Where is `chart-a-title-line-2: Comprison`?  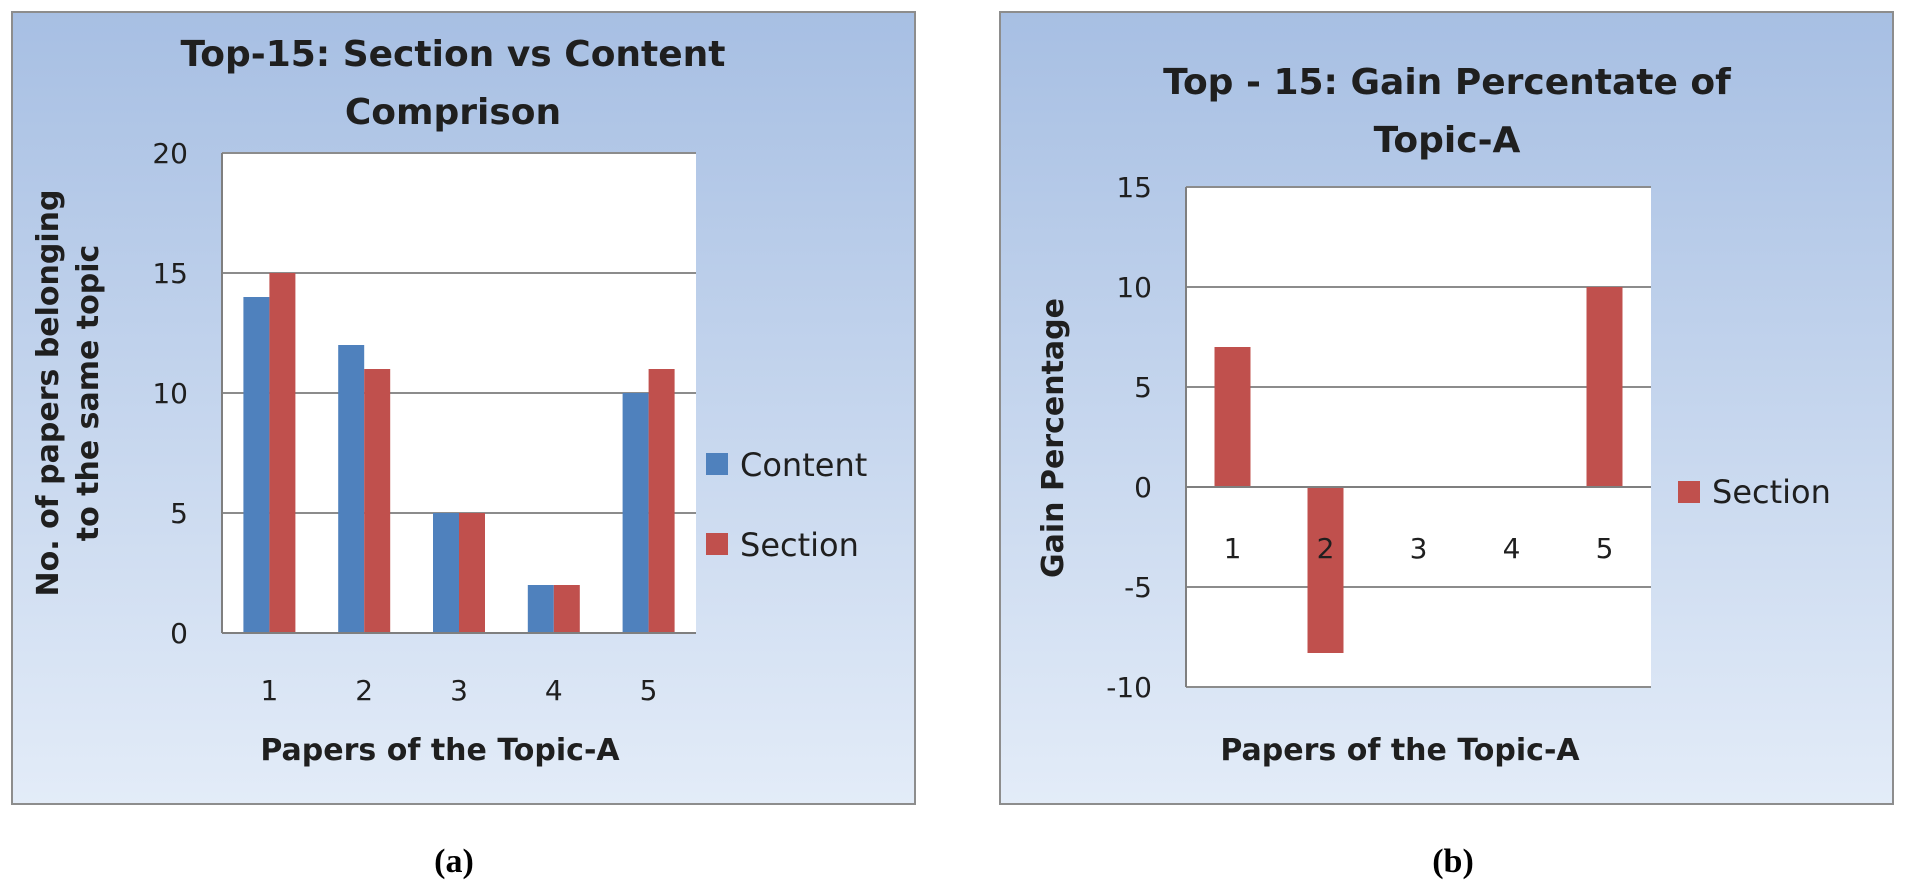 chart-a-title-line-2: Comprison is located at coordinates (453, 112).